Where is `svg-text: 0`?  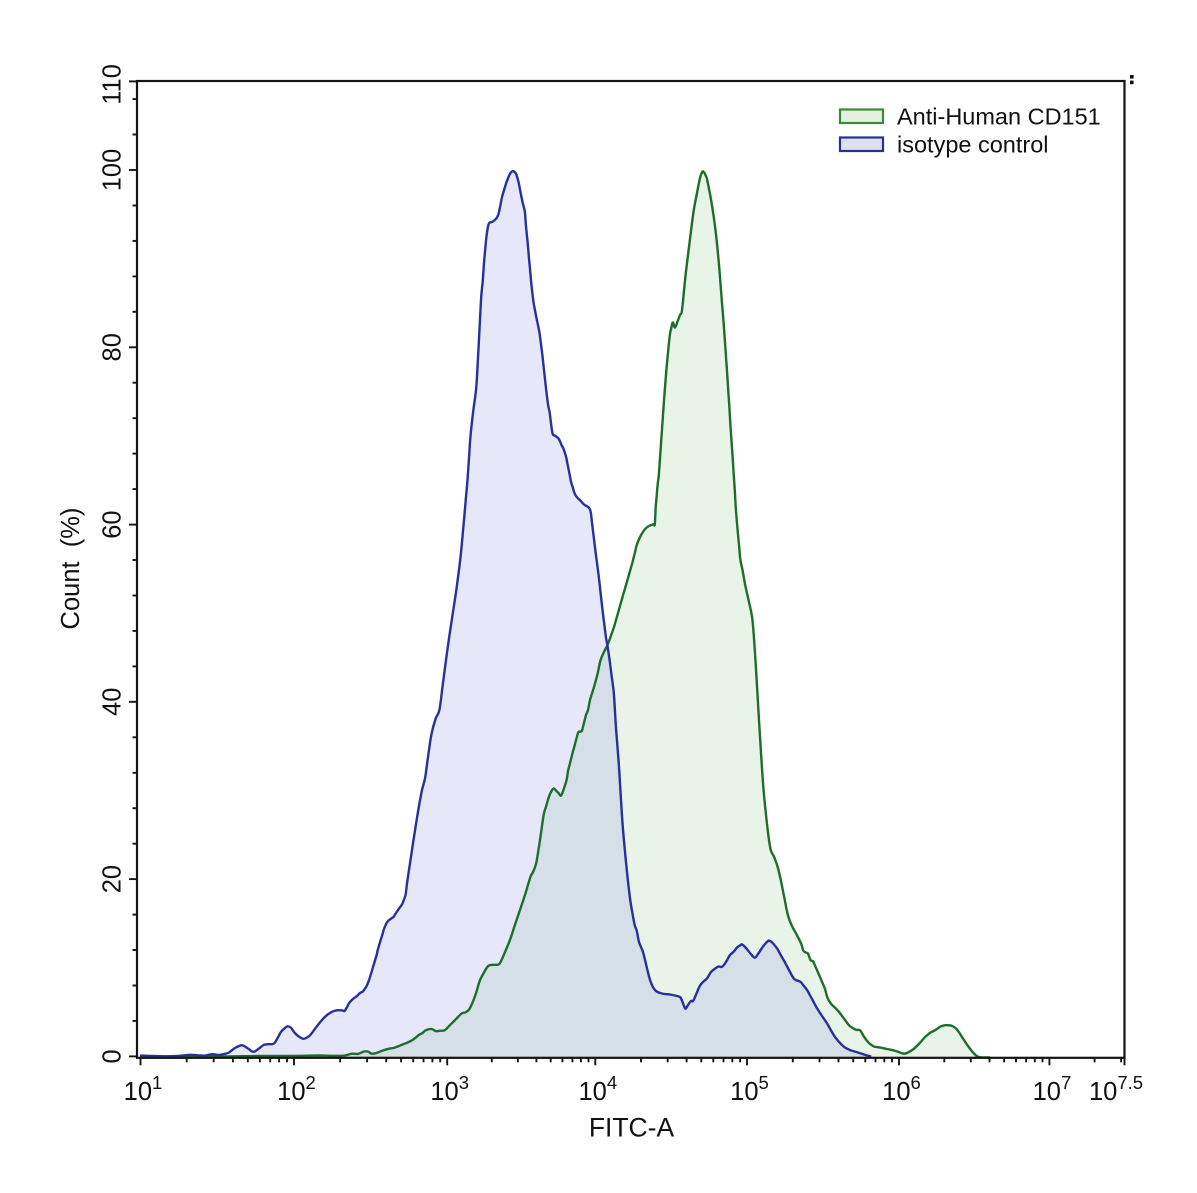 svg-text: 0 is located at coordinates (113, 1056).